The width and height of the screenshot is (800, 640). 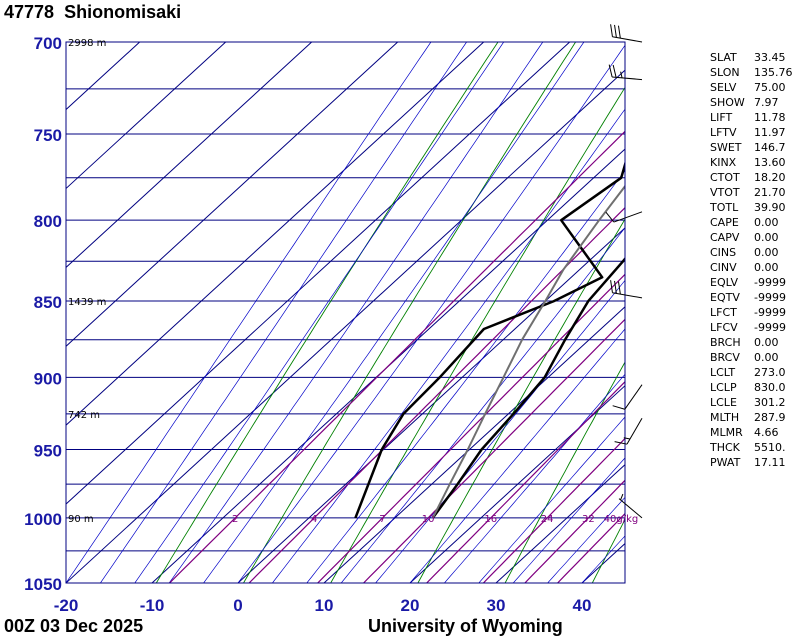 I want to click on index-key: BRCV, so click(x=725, y=357).